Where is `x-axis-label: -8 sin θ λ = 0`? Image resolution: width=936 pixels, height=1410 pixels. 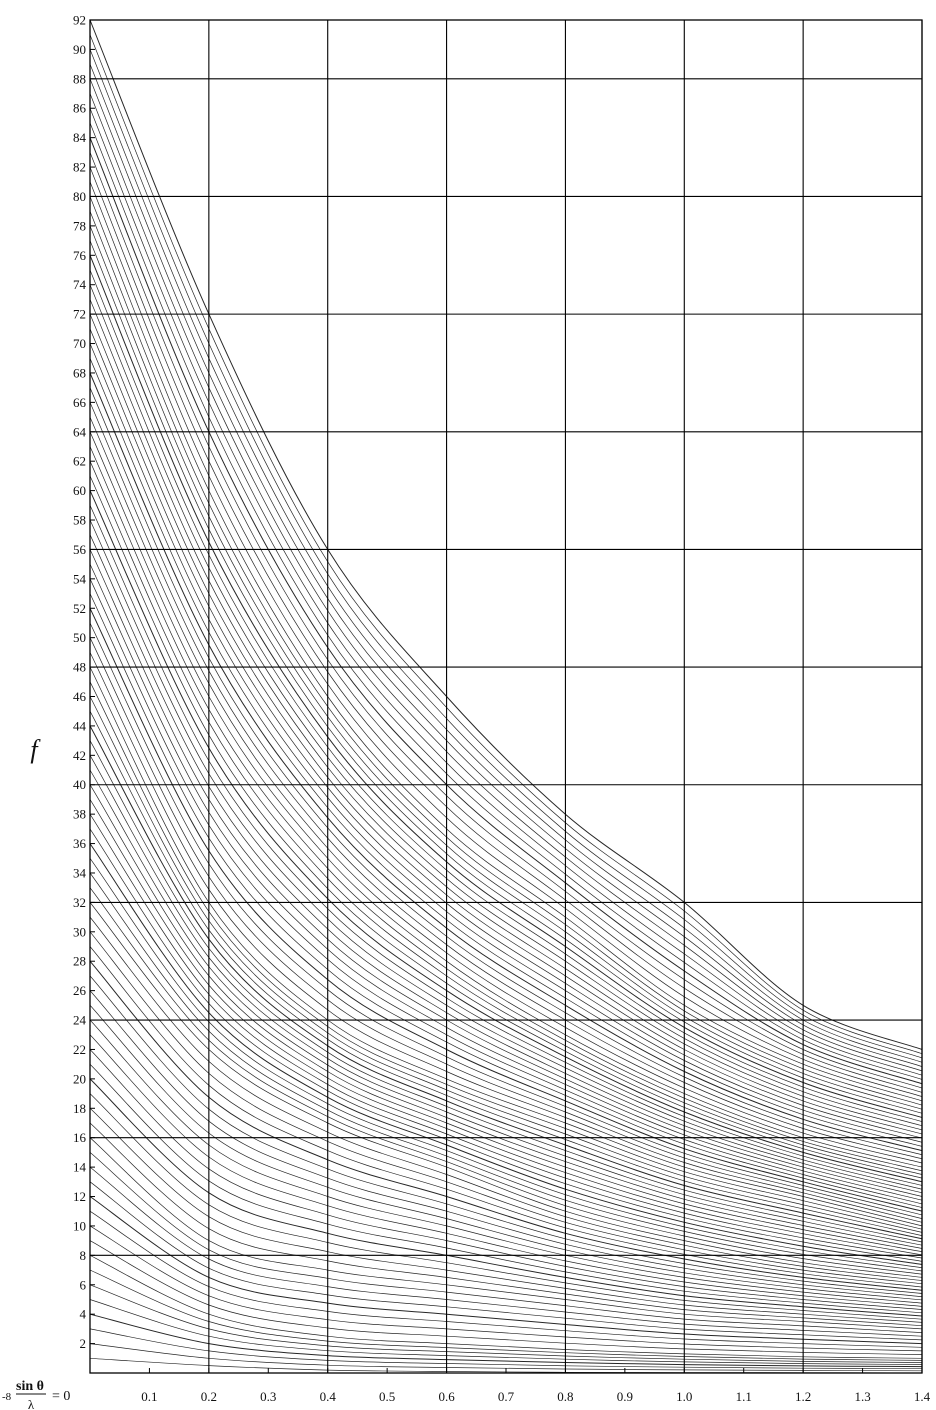 x-axis-label: -8 sin θ λ = 0 is located at coordinates (36, 1394).